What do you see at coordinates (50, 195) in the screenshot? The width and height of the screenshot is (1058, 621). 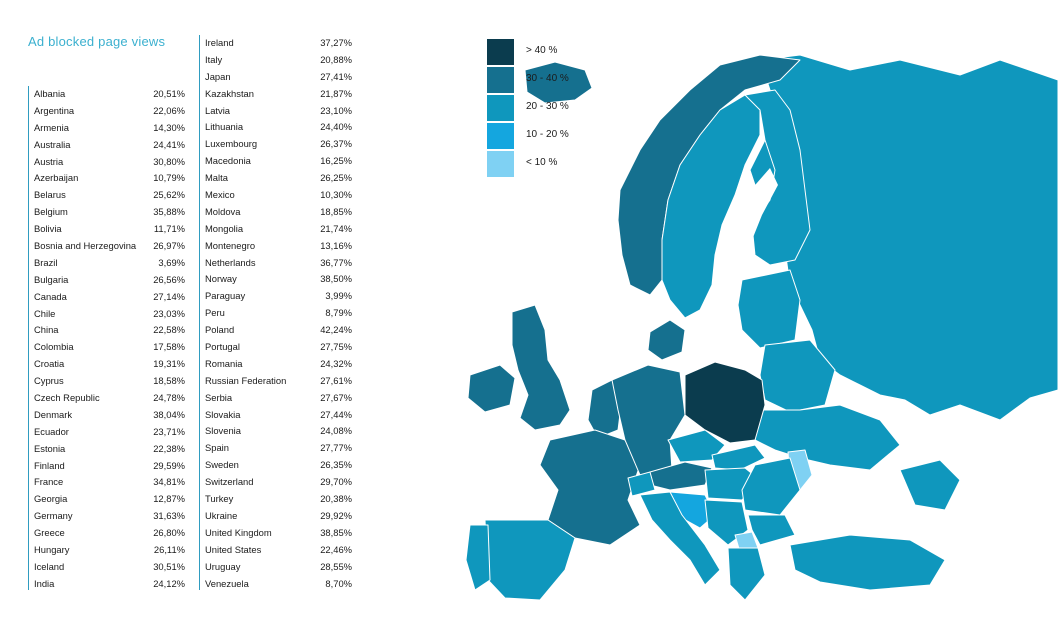 I see `country-name: Belarus` at bounding box center [50, 195].